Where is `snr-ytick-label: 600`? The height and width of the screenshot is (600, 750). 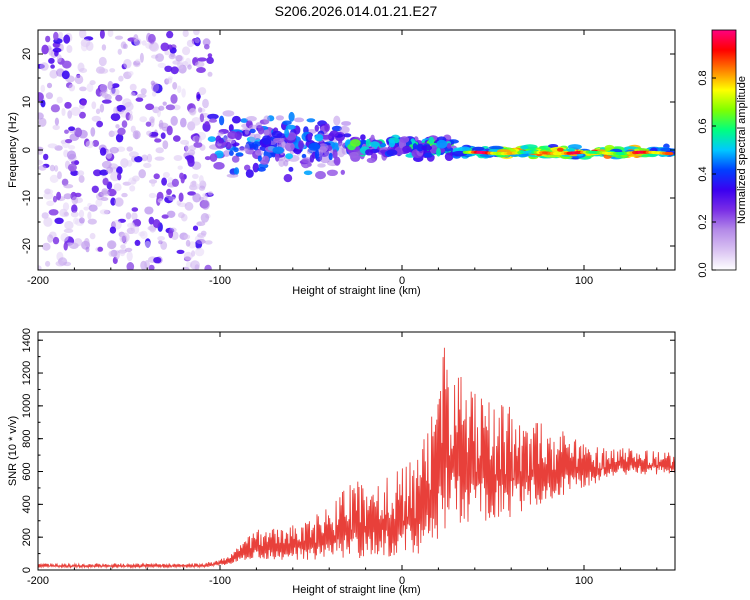 snr-ytick-label: 600 is located at coordinates (27, 471).